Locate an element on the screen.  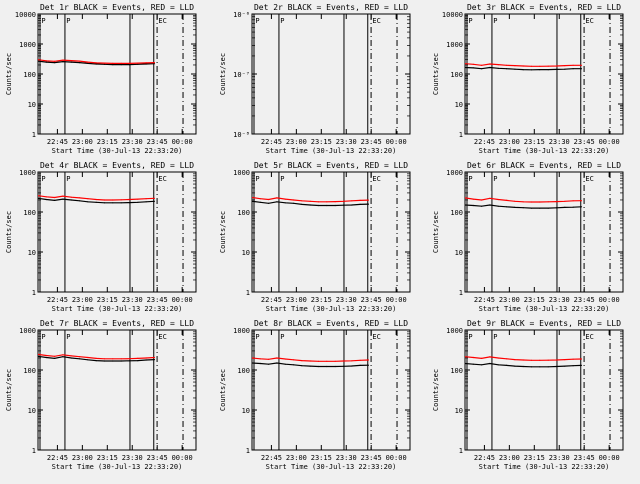
x-tick-label: 23:15 is located at coordinates (534, 458).